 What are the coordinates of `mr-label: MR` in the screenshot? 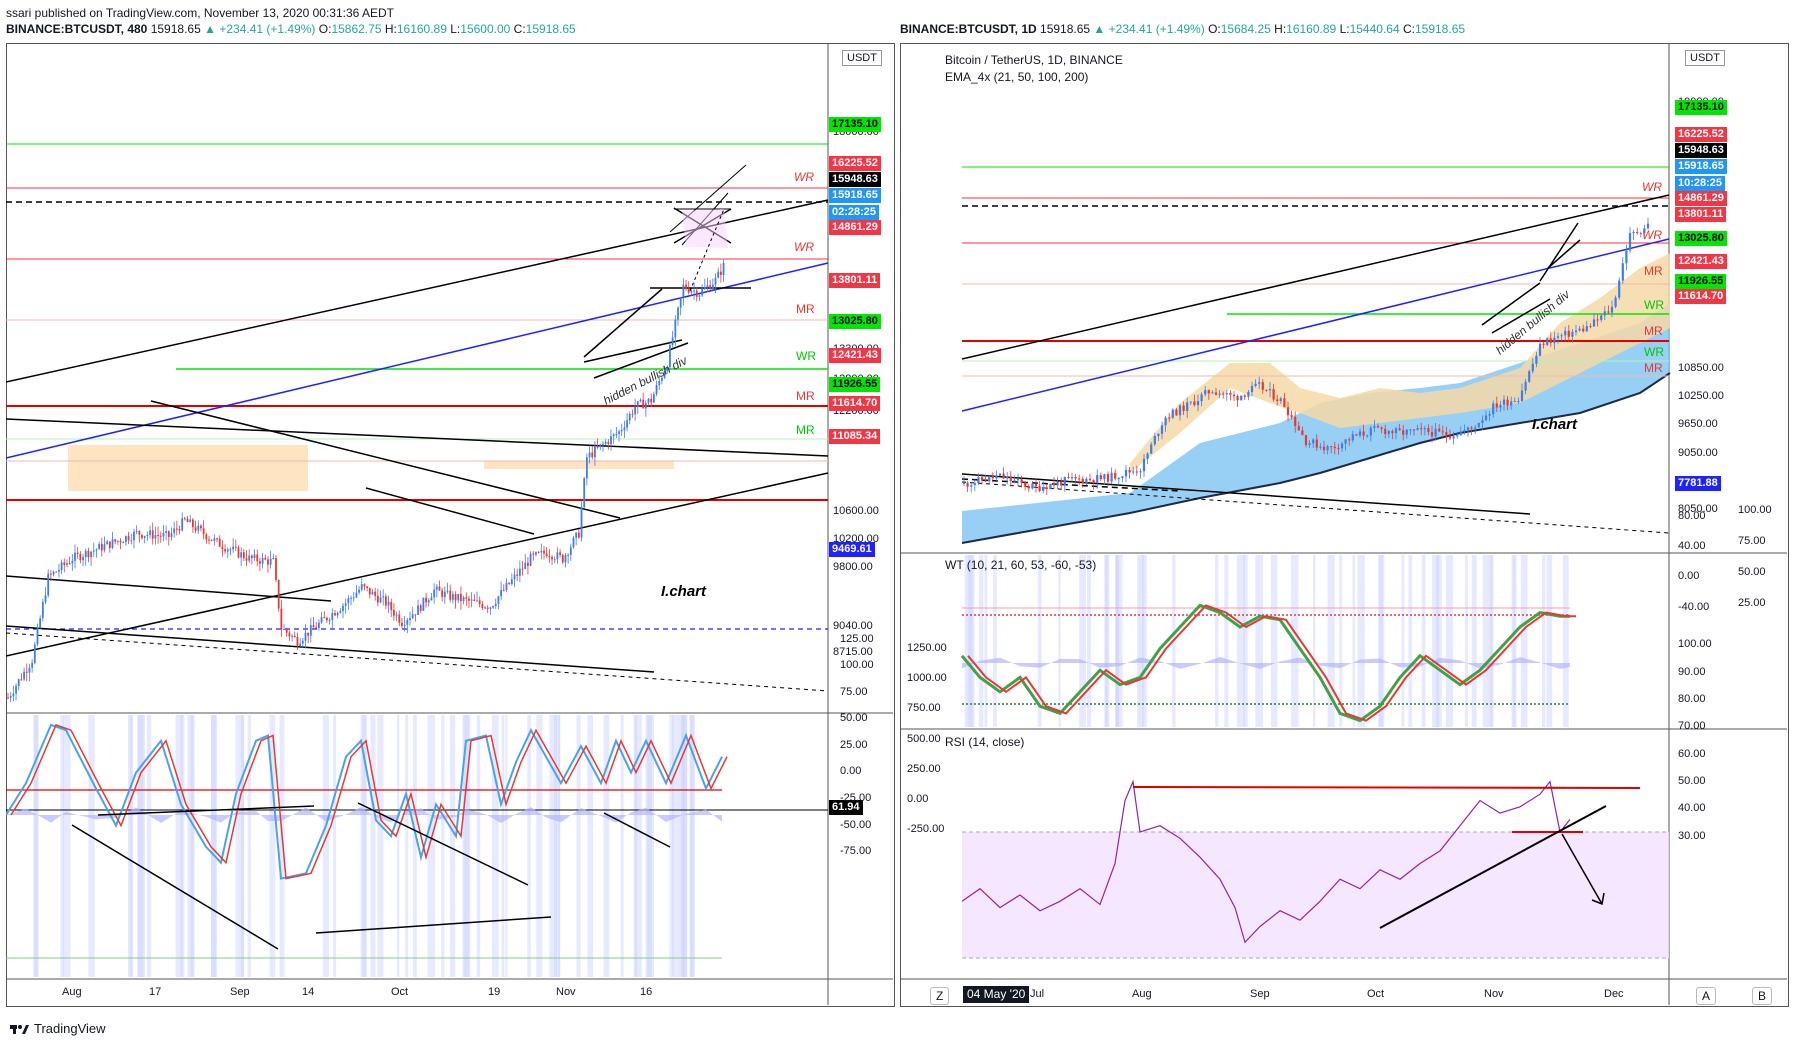 It's located at (1653, 331).